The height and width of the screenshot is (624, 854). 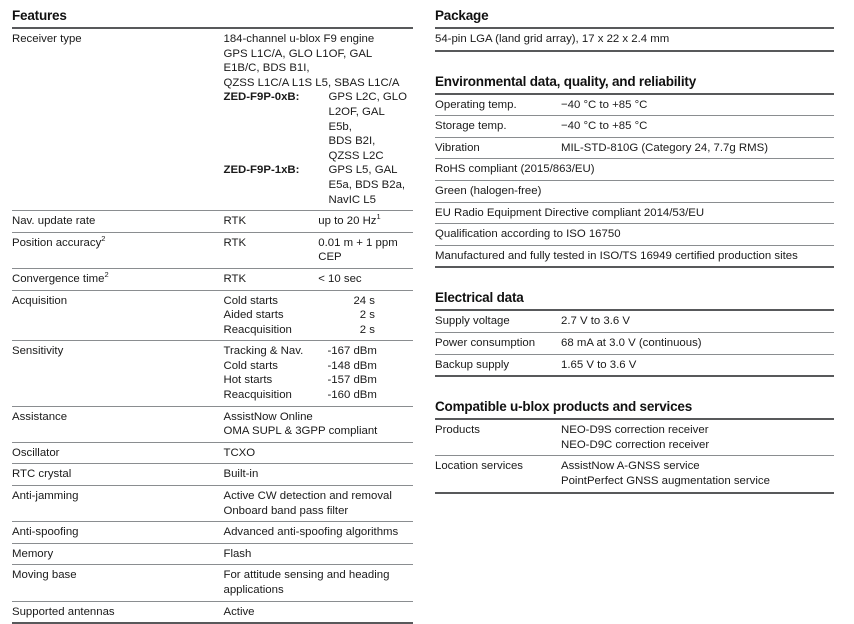 I want to click on anti-jamming-line-1: Active CW detection and removal, so click(x=307, y=496).